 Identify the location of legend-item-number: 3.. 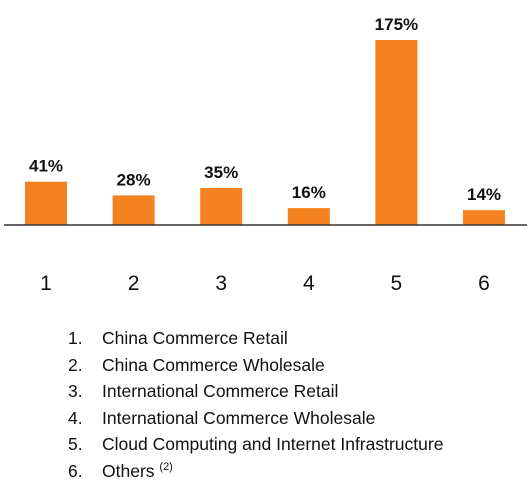
(75, 391).